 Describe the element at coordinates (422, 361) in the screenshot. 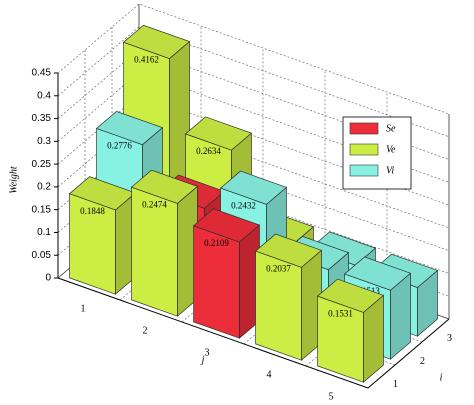

I see `depth-tick-label: 2` at that location.